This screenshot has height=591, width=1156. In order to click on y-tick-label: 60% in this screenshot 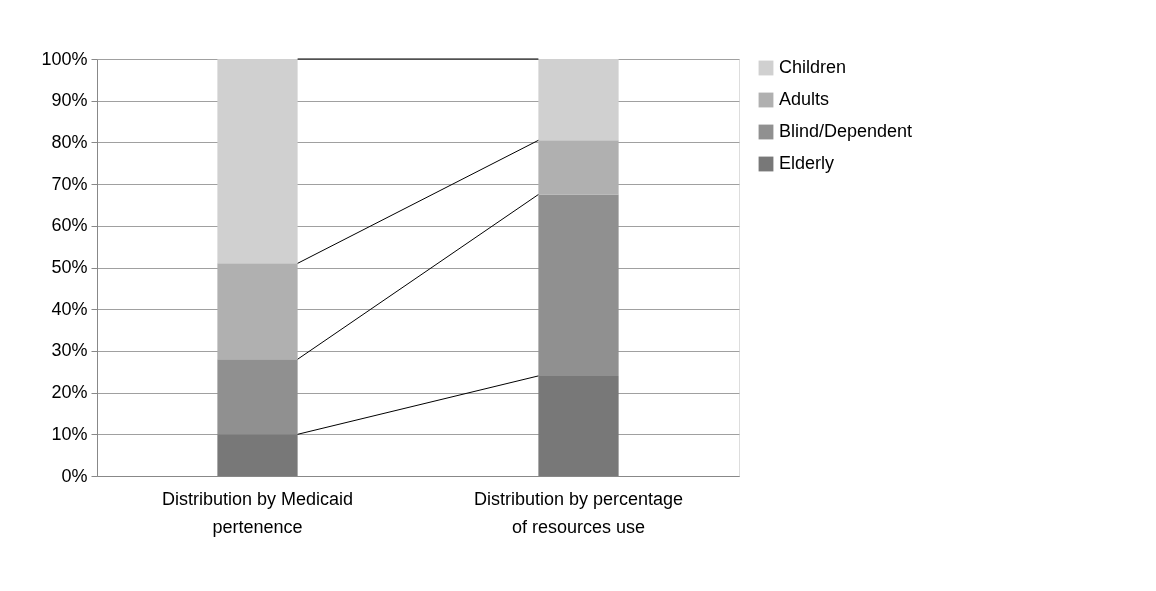, I will do `click(69, 225)`.